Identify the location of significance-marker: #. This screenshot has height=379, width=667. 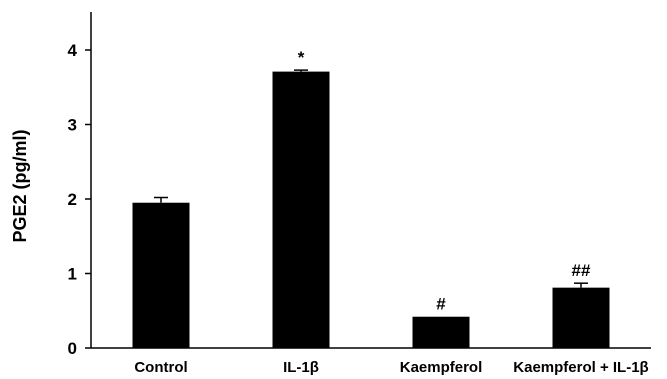
(441, 304).